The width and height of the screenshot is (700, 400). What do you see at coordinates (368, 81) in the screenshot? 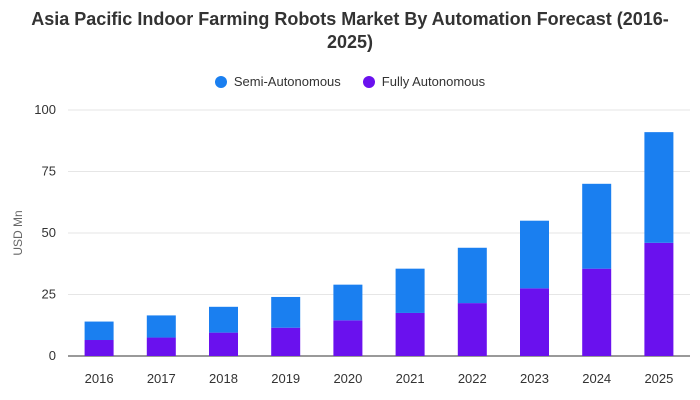
I see `legend-swatch-fully-autonomous` at bounding box center [368, 81].